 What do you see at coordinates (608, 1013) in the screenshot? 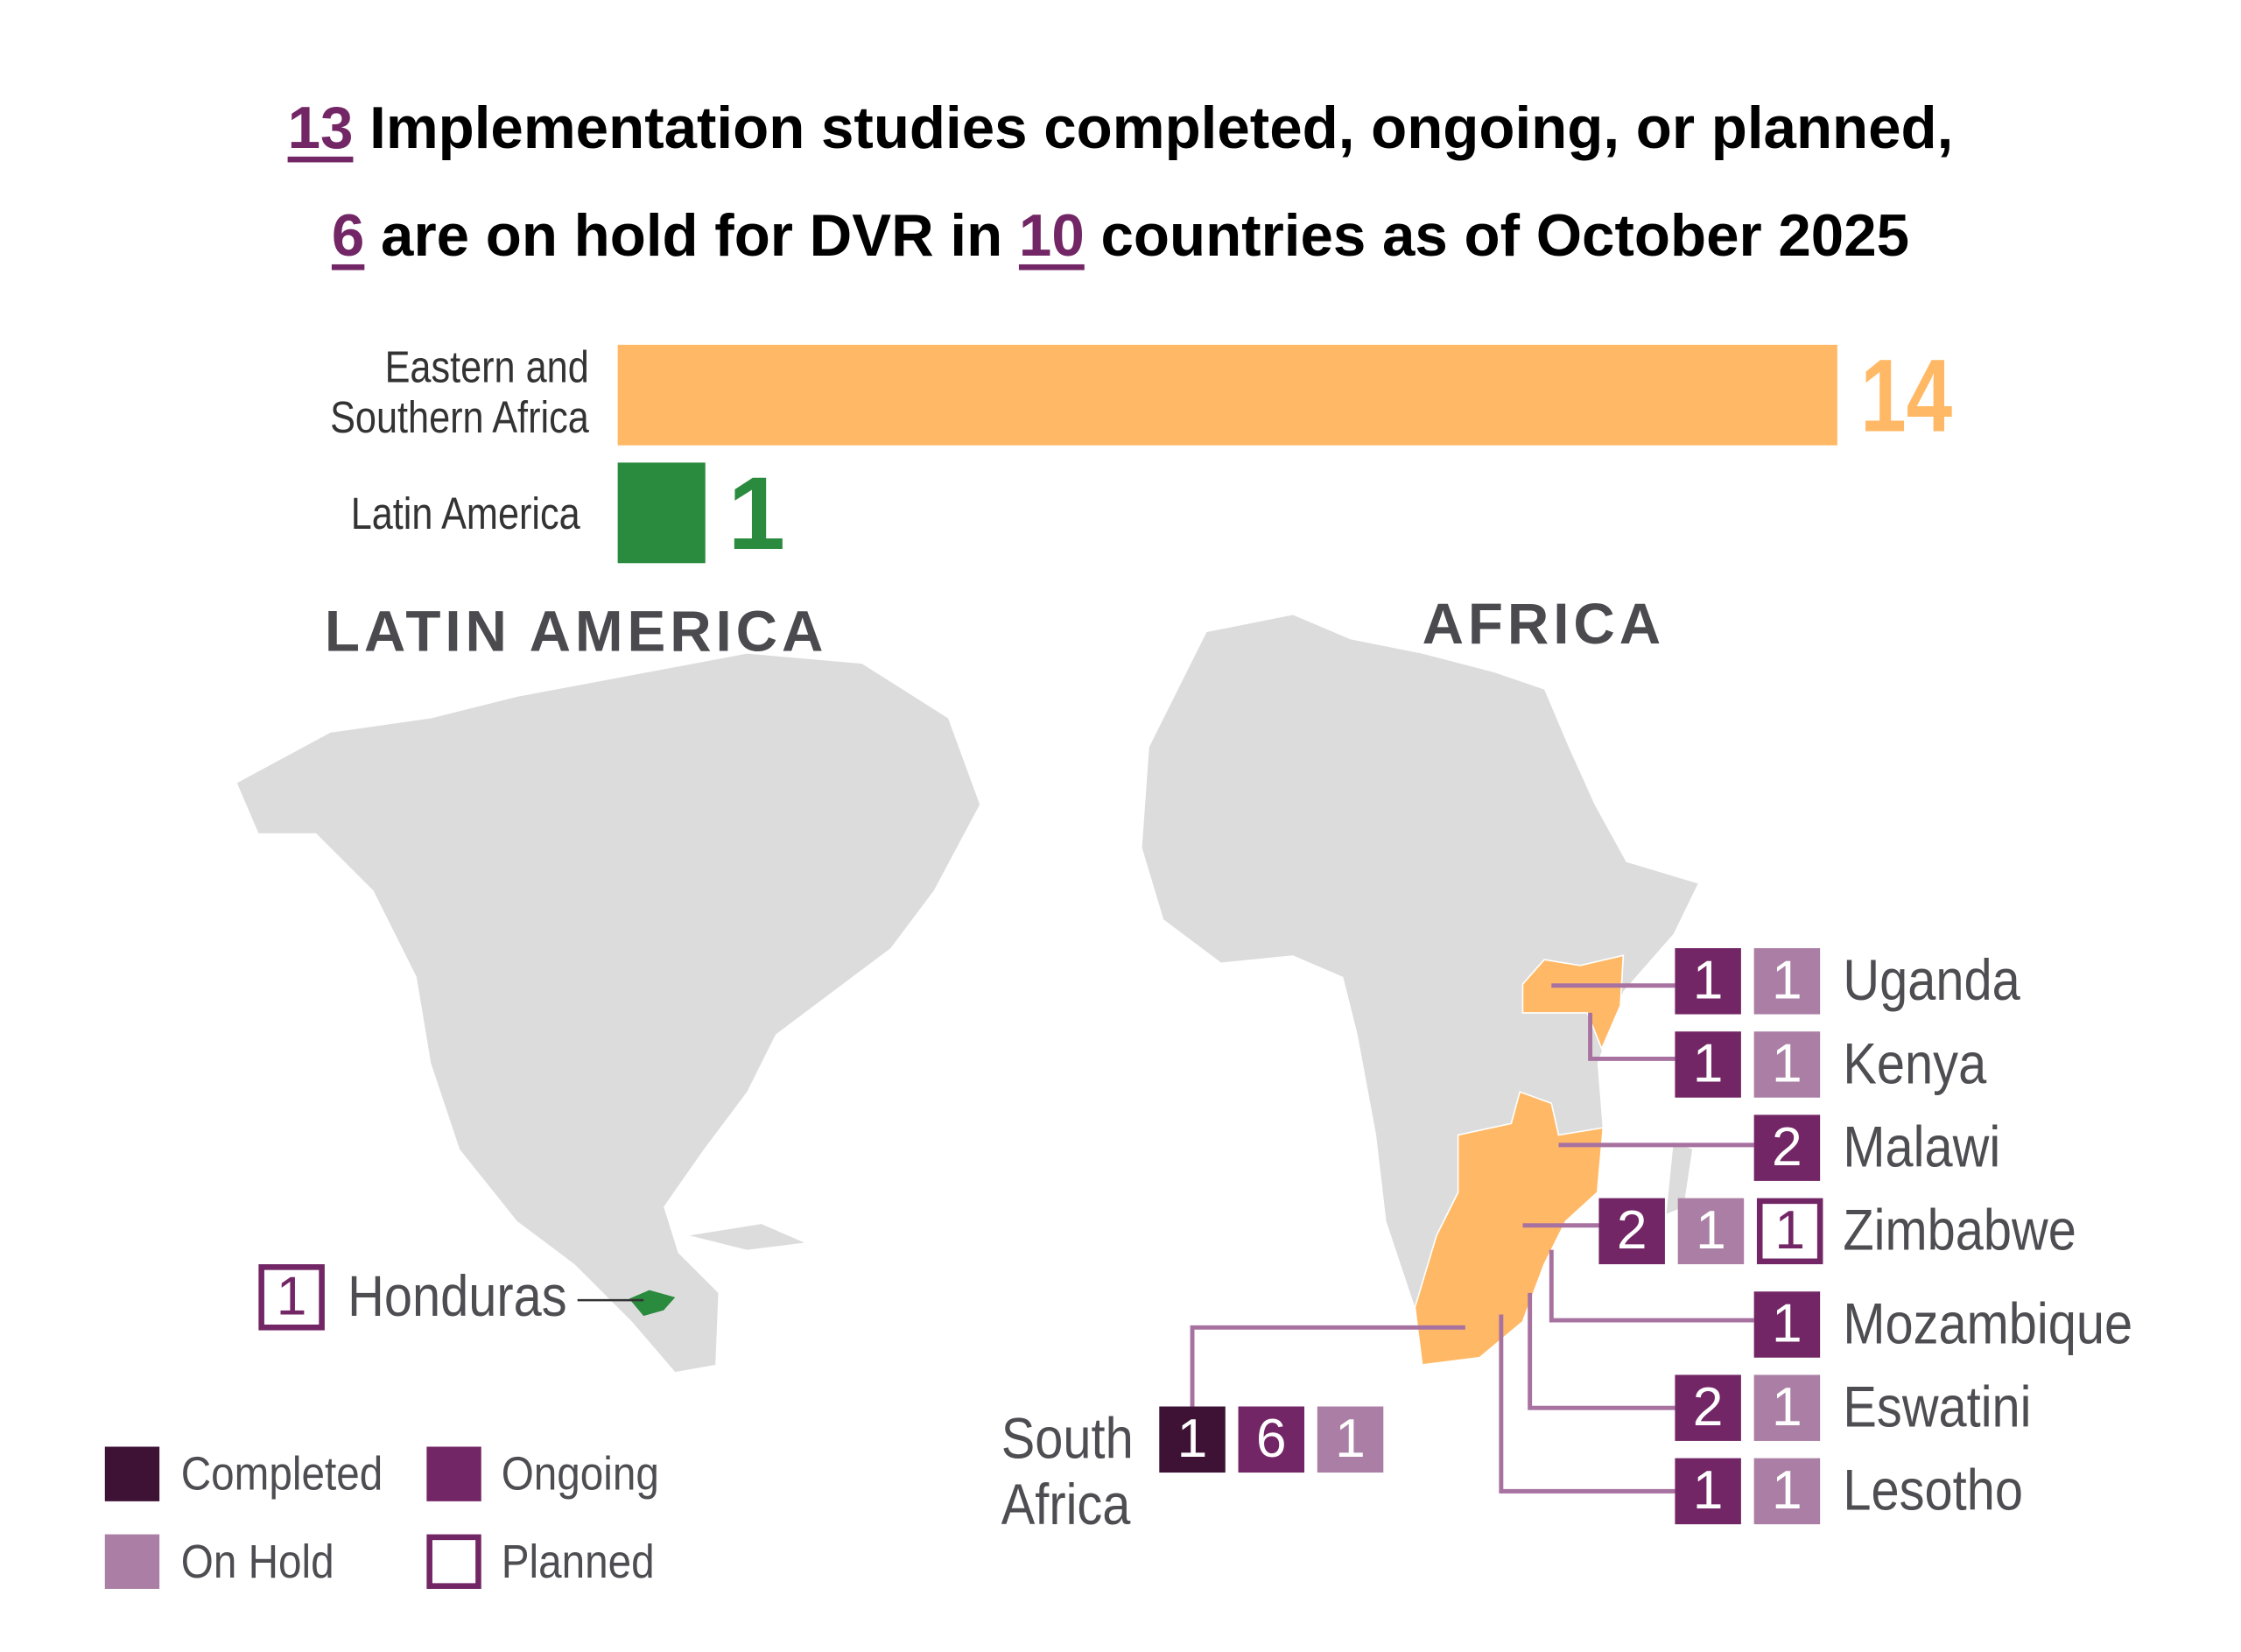
I see `north-america-map` at bounding box center [608, 1013].